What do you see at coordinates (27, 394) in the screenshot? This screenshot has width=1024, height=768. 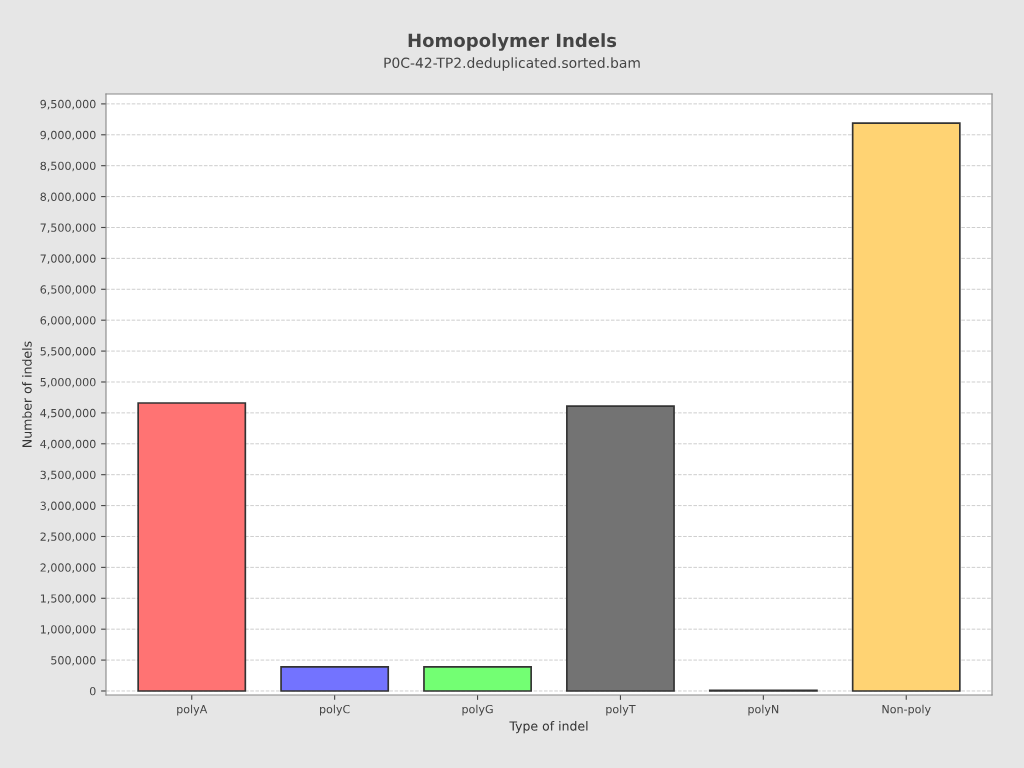 I see `y-axis-title: Number of indels` at bounding box center [27, 394].